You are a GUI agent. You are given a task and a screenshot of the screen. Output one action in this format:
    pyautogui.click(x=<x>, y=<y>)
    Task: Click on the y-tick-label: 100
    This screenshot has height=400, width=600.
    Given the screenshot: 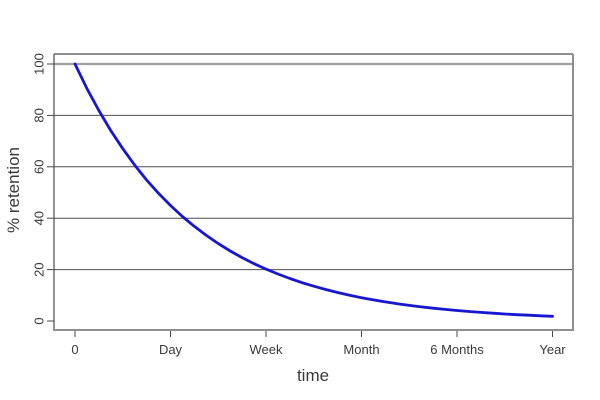 What is the action you would take?
    pyautogui.click(x=39, y=64)
    